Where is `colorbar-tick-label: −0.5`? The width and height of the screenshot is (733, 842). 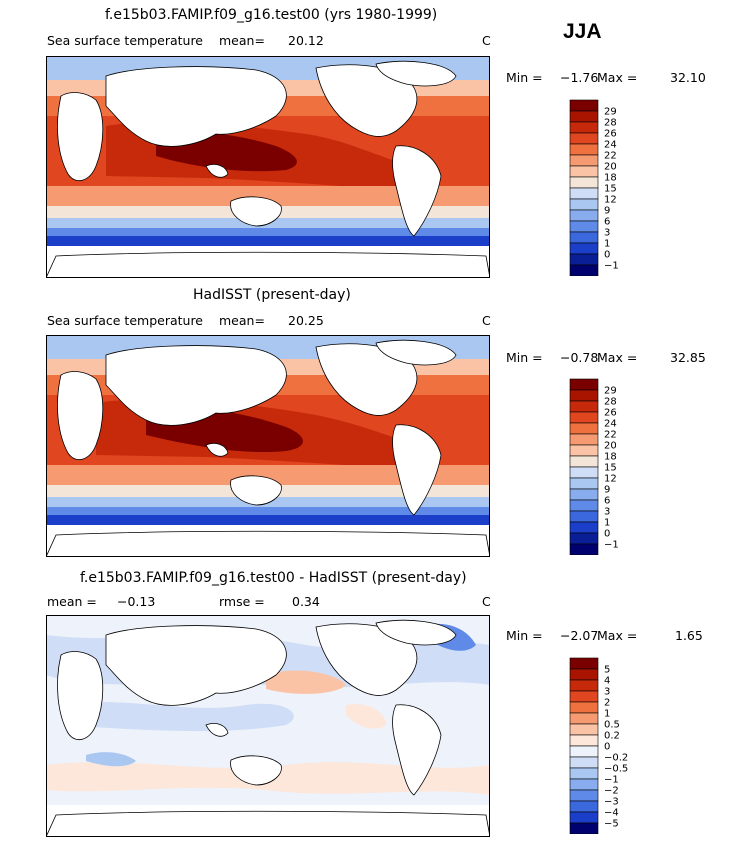
colorbar-tick-label: −0.5 is located at coordinates (616, 769).